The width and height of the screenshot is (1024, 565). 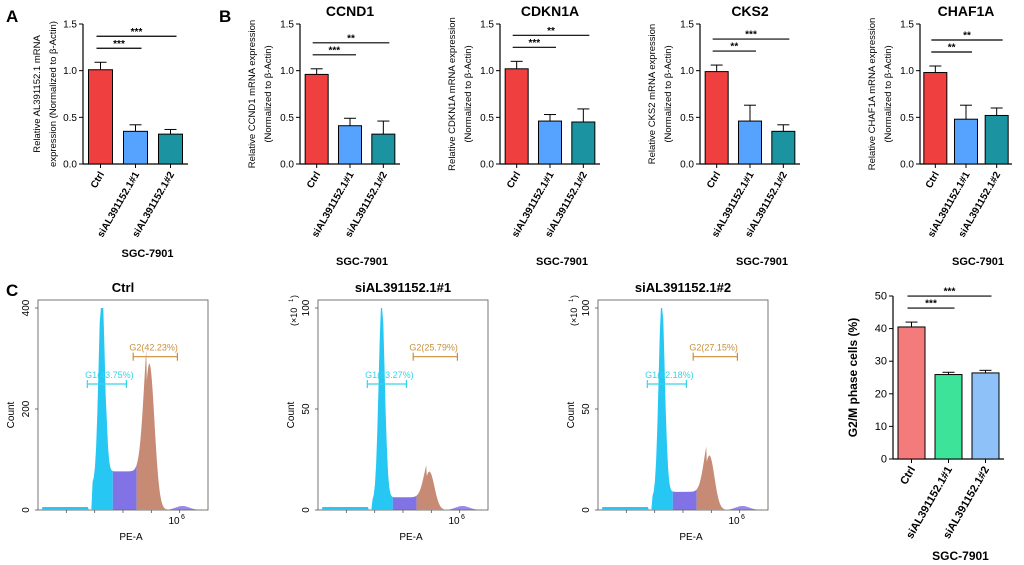 I want to click on y-exponent-power: 1, so click(x=572, y=300).